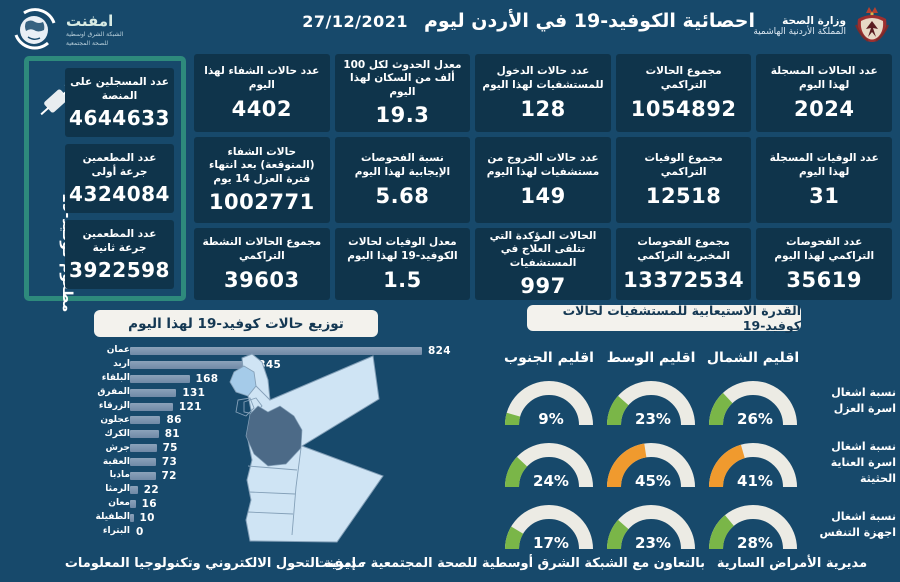  What do you see at coordinates (402, 165) in the screenshot?
I see `stat-card-label: نسبة الفحوصات الإيجابية لهذا اليوم` at bounding box center [402, 165].